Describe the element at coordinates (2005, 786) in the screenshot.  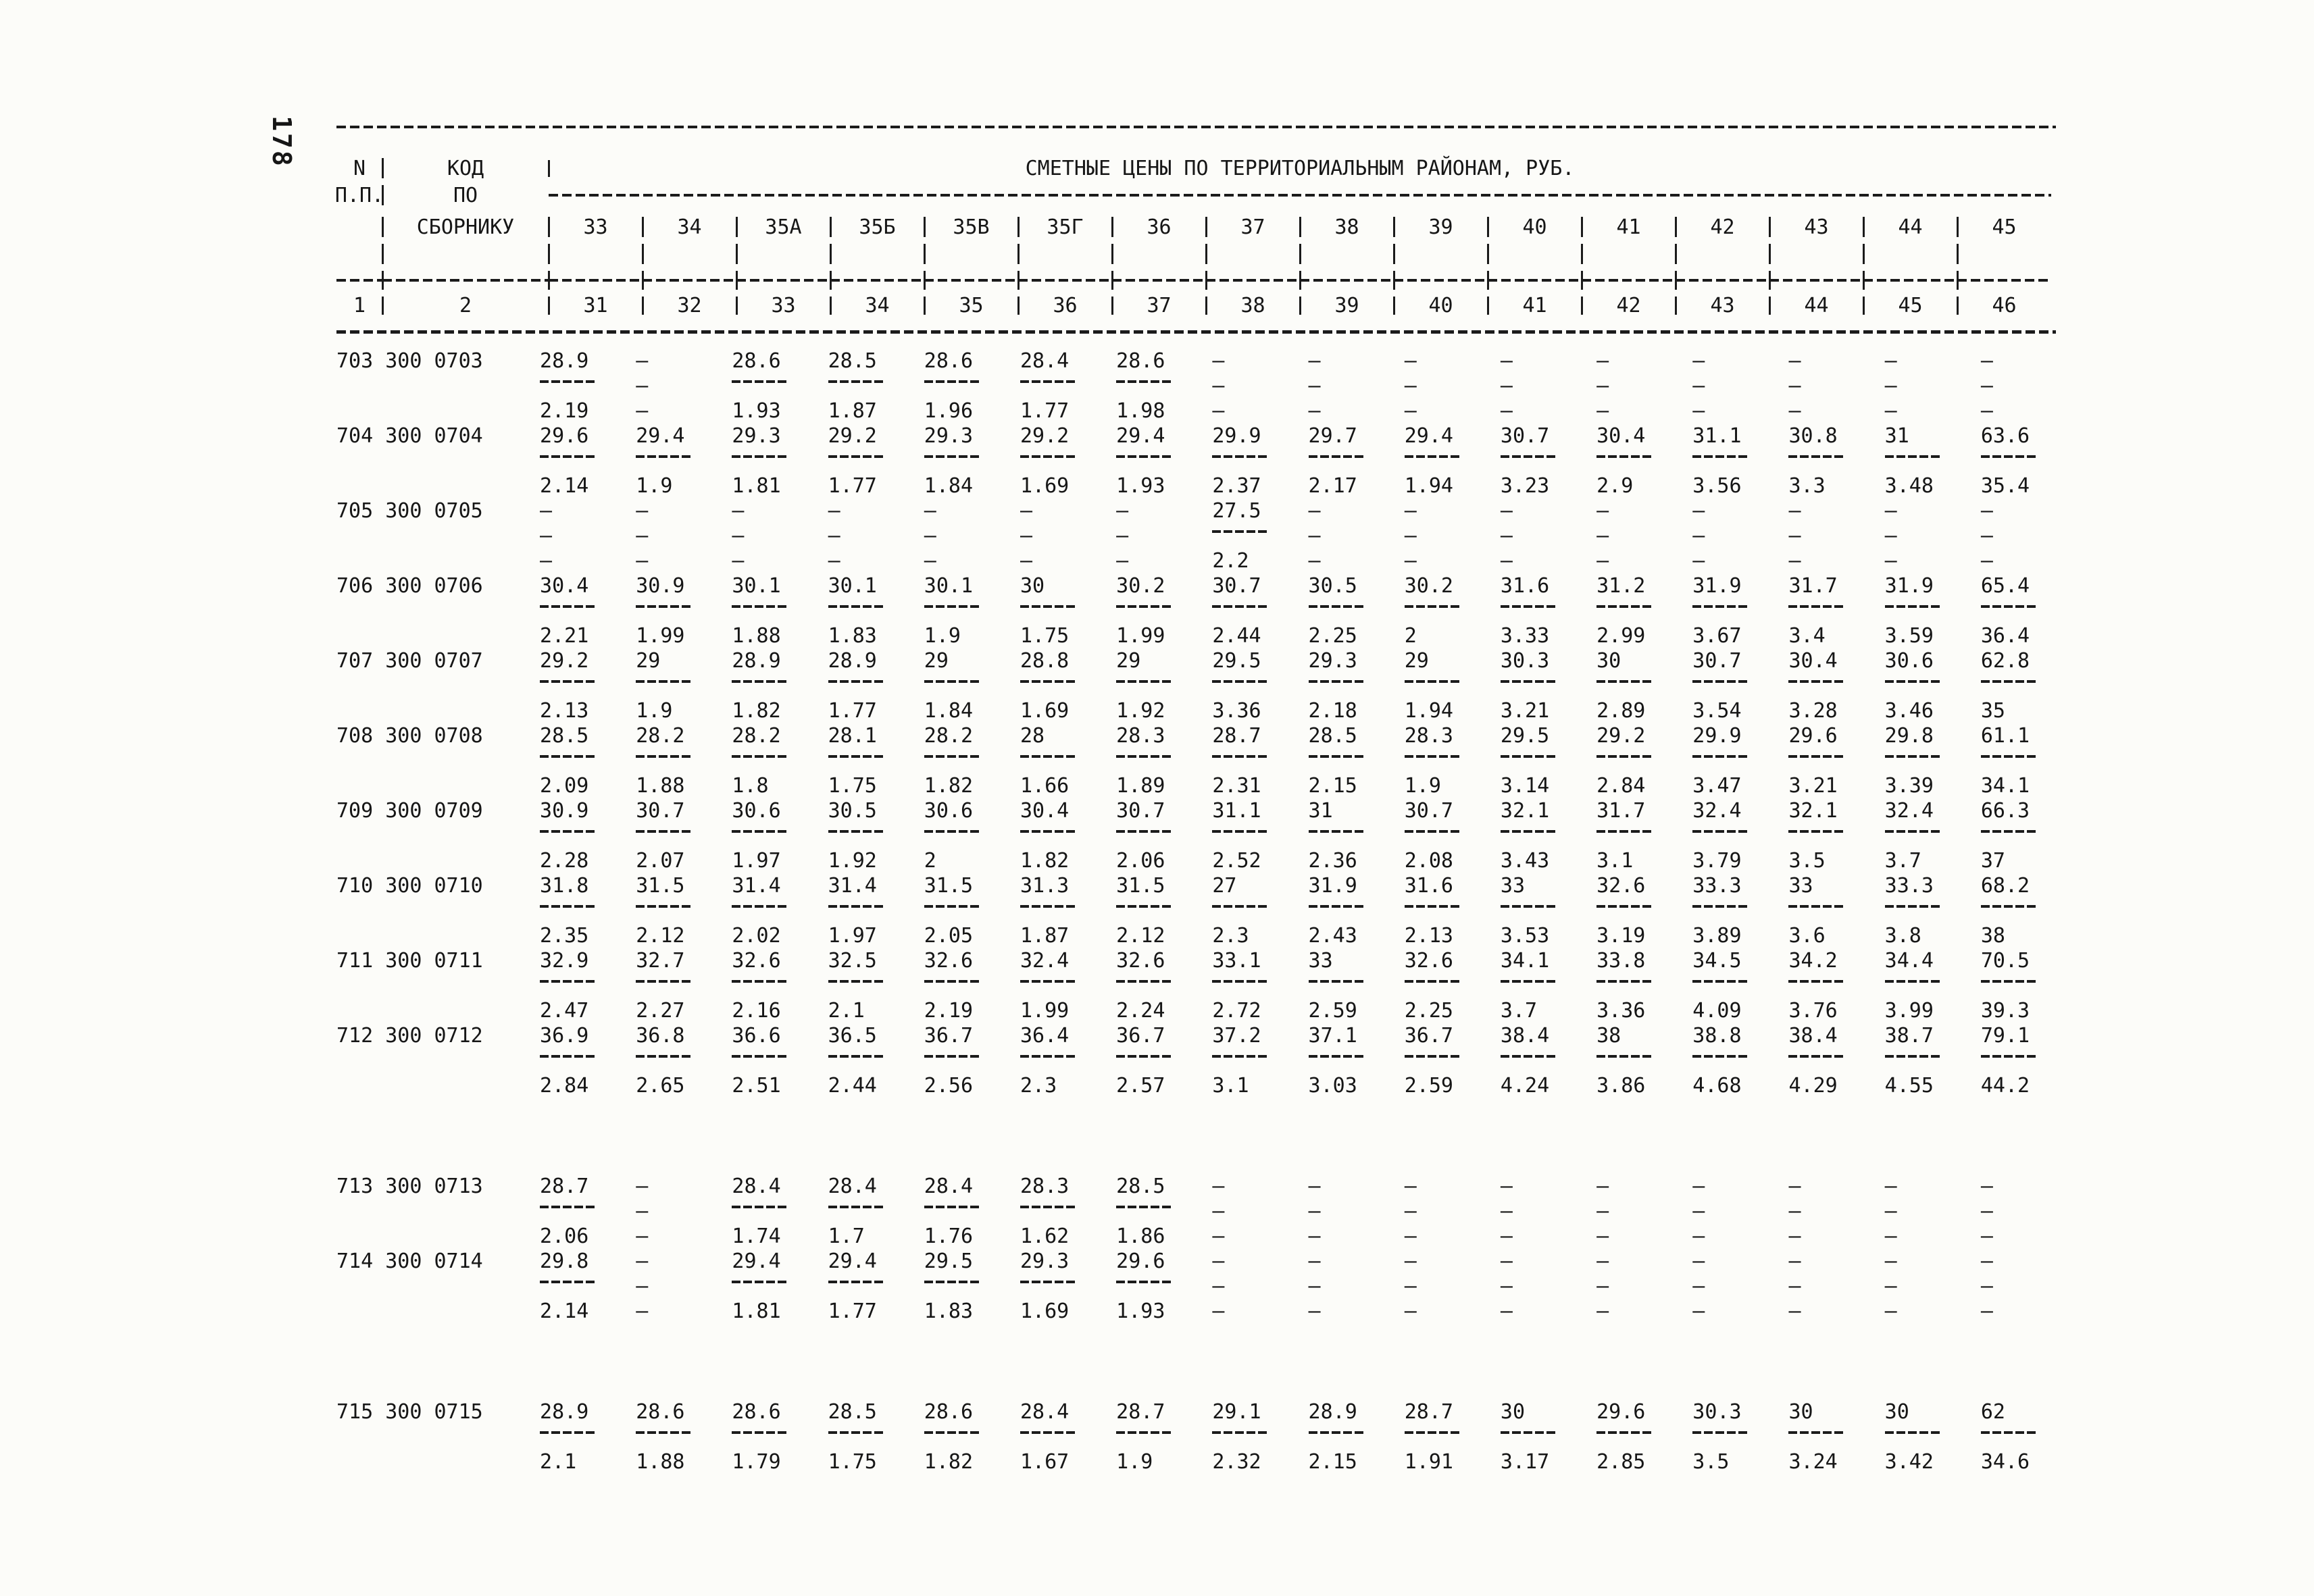
I see `coefficient-value: 34.1` at that location.